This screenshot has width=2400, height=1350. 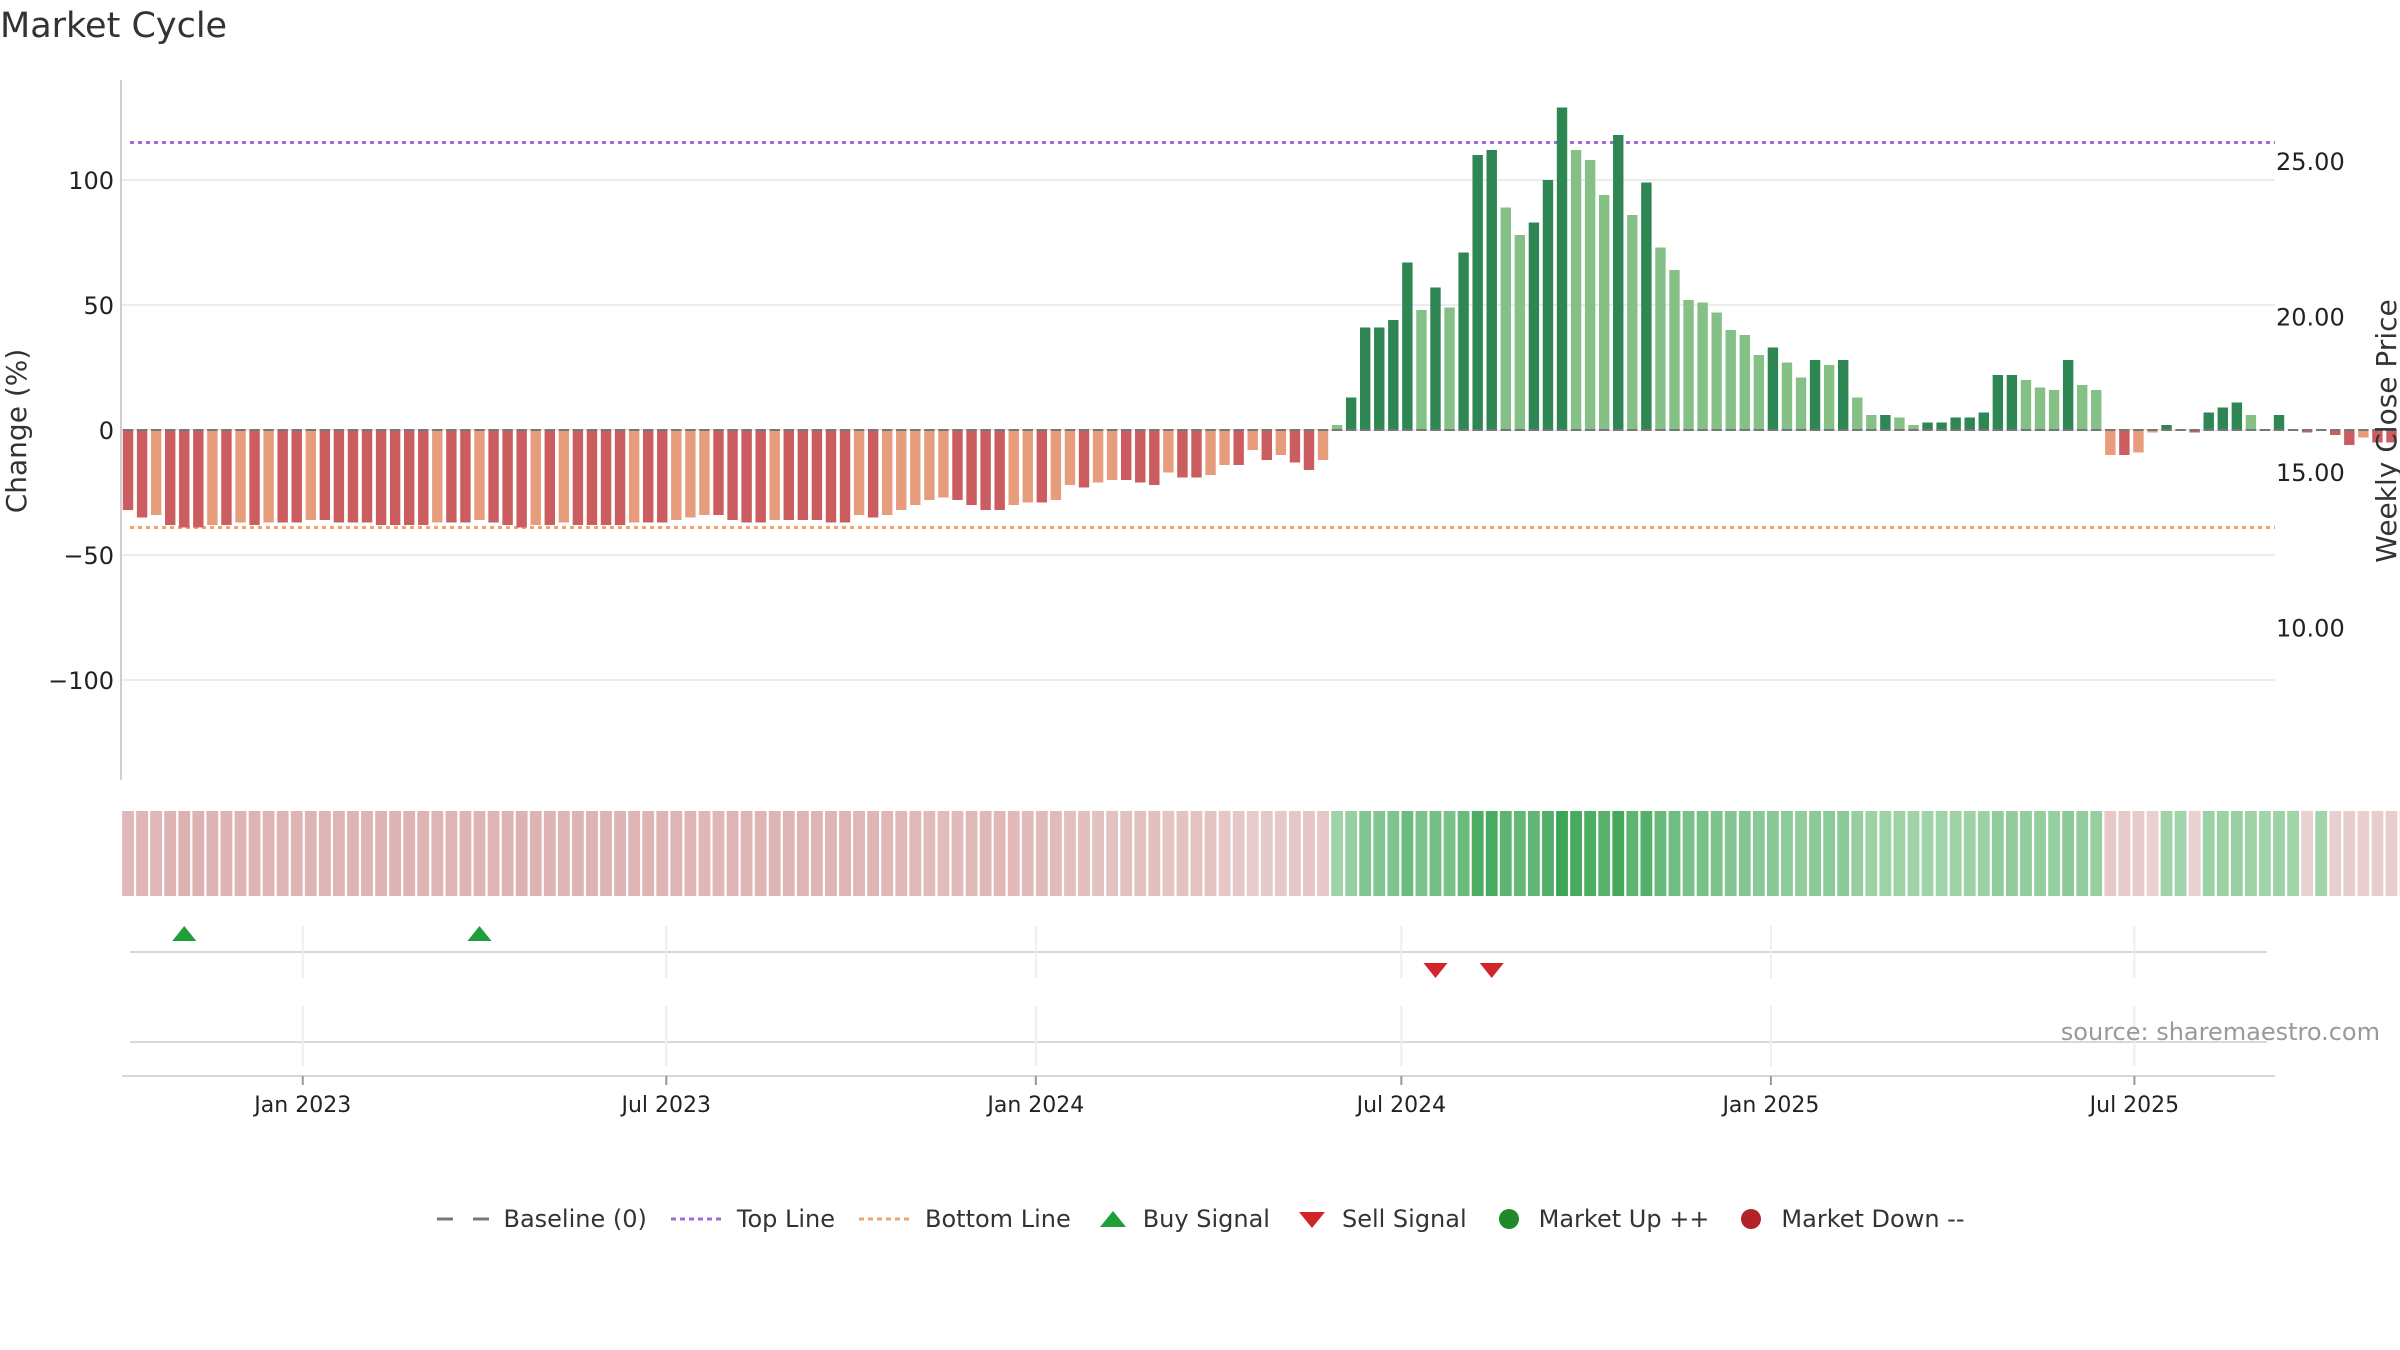 What do you see at coordinates (81, 431) in the screenshot?
I see `y-tick-labels: 100 50 0 −50 −100` at bounding box center [81, 431].